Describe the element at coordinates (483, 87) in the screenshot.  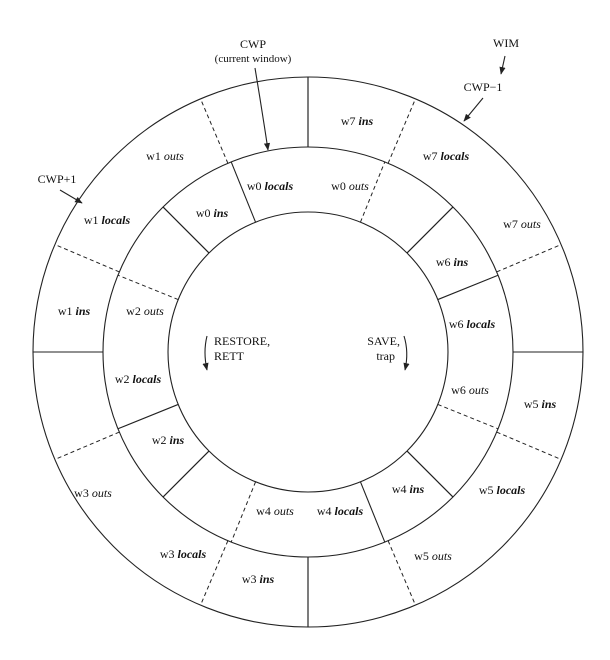
I see `cwp-minus-1-label: CWP−1` at that location.